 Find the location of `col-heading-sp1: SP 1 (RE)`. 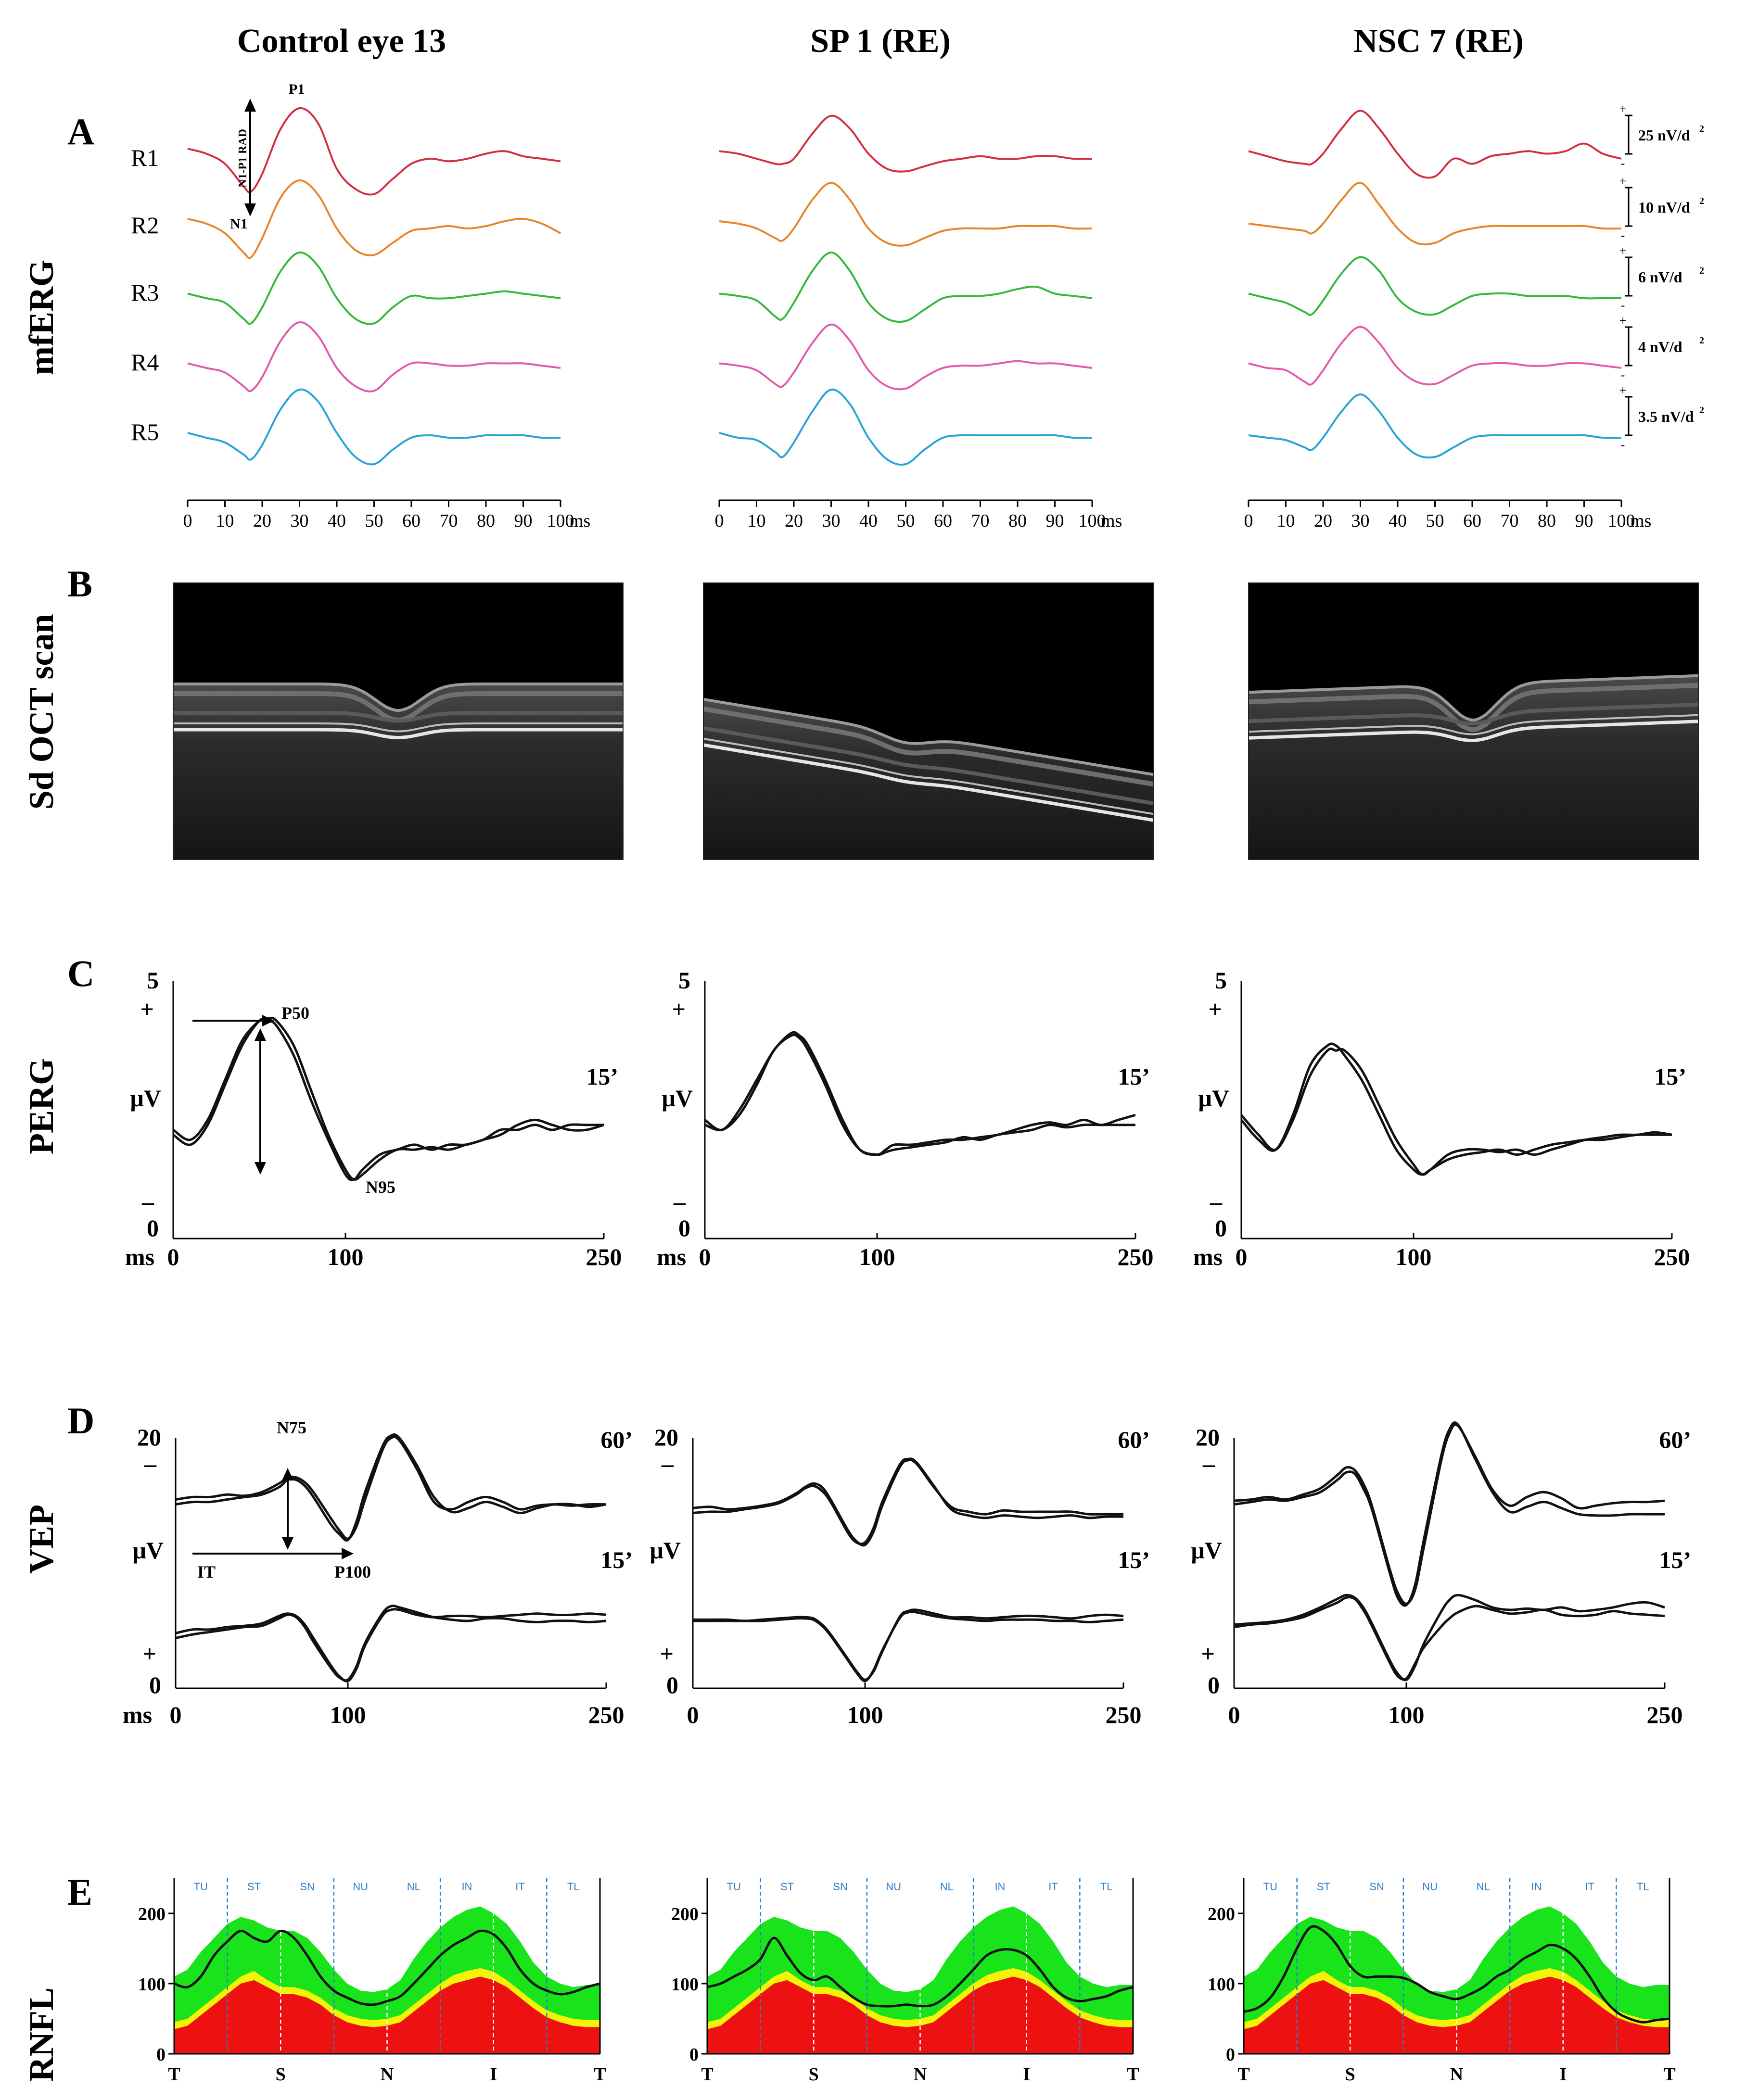

col-heading-sp1: SP 1 (RE) is located at coordinates (881, 41).